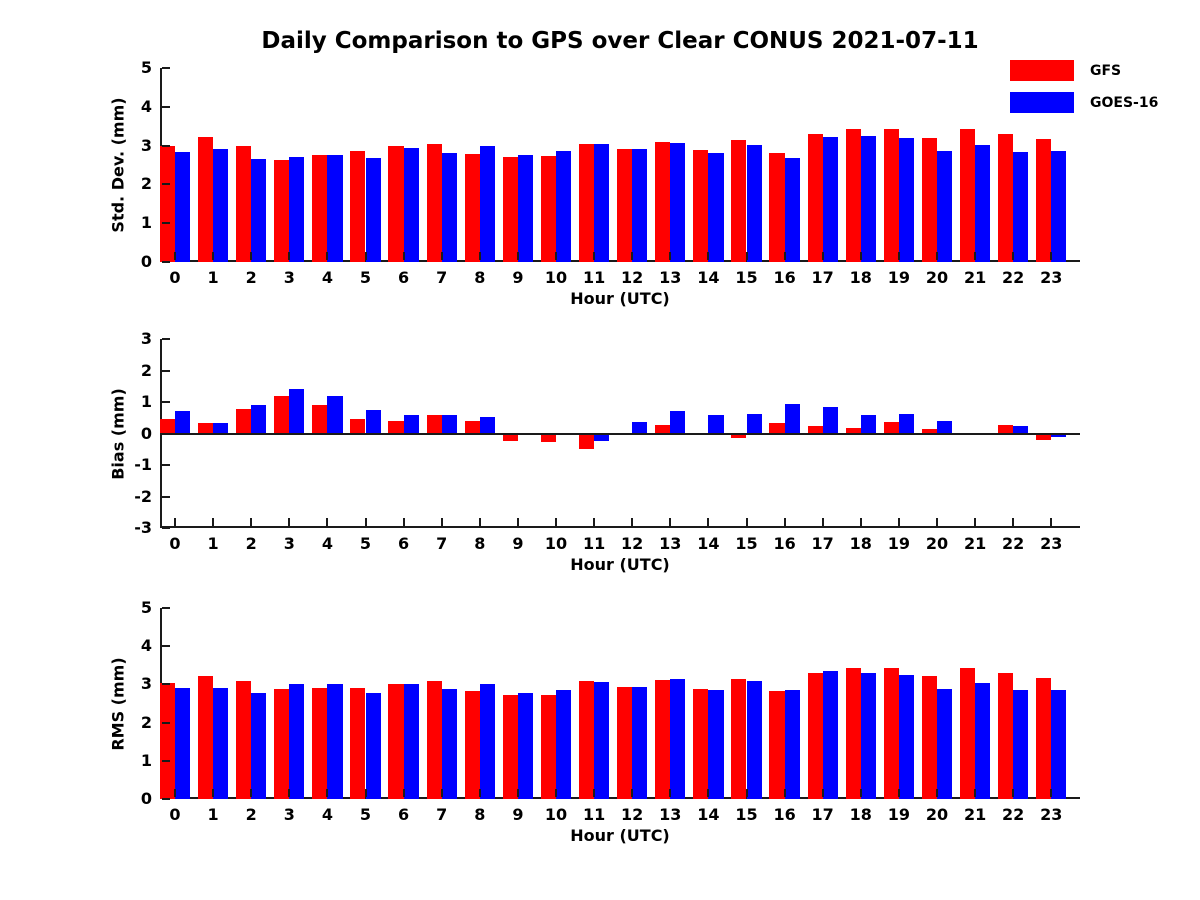  Describe the element at coordinates (143, 527) in the screenshot. I see `y-tick-label: -3` at that location.